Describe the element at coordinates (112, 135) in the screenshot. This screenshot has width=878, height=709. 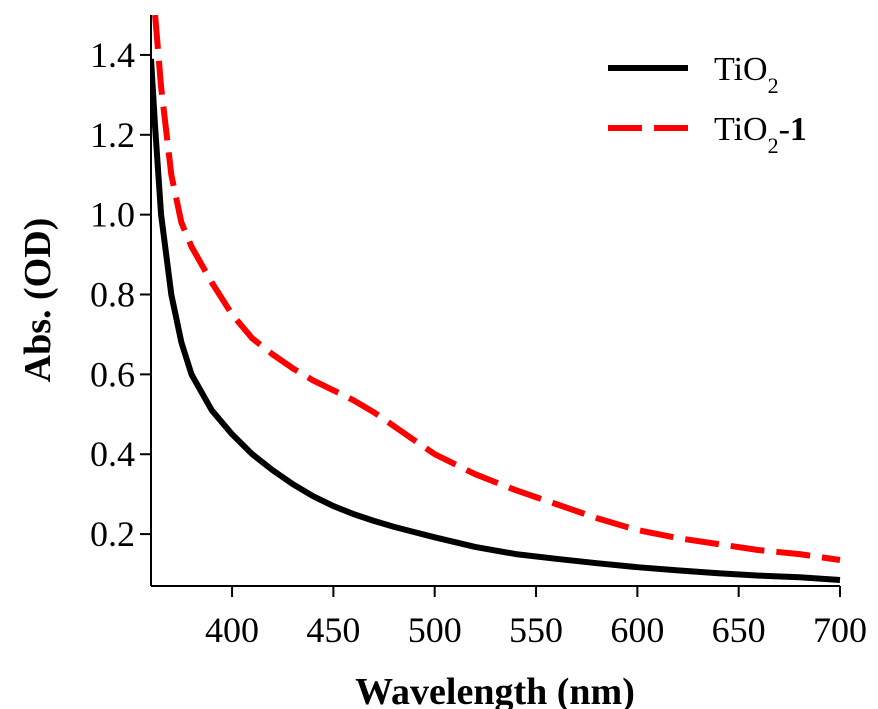
I see `y-tick-label: 1.2` at that location.